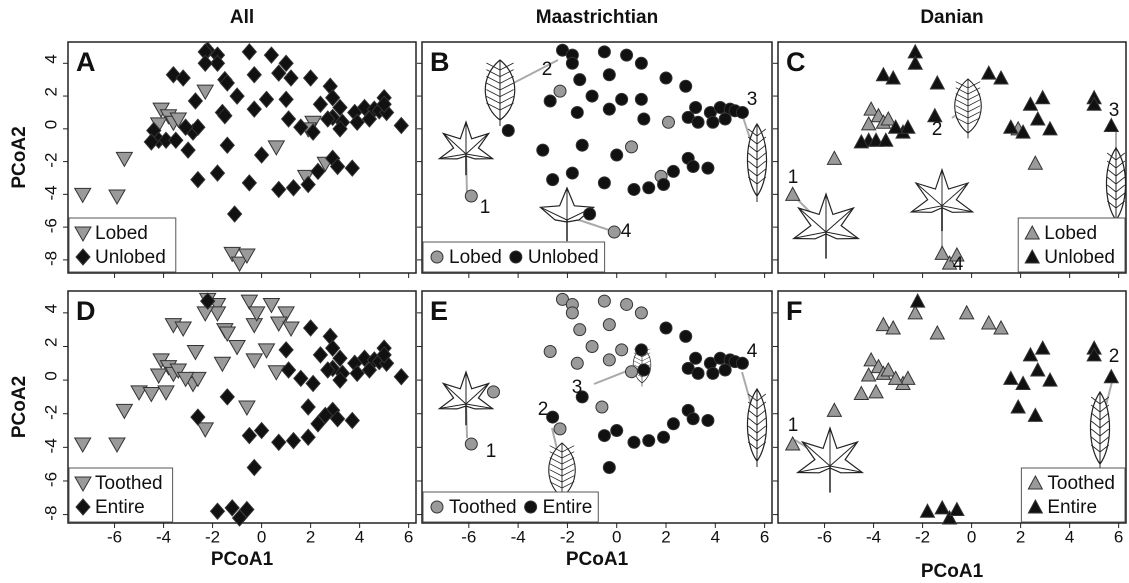  What do you see at coordinates (50, 258) in the screenshot?
I see `y-tick-label: -8` at bounding box center [50, 258].